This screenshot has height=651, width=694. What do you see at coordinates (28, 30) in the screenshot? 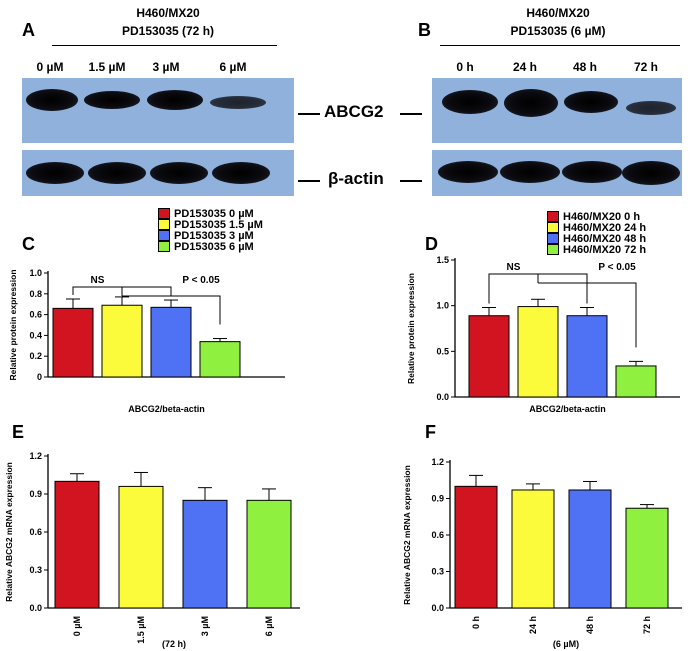
I see `panel-a-letter: A` at bounding box center [28, 30].